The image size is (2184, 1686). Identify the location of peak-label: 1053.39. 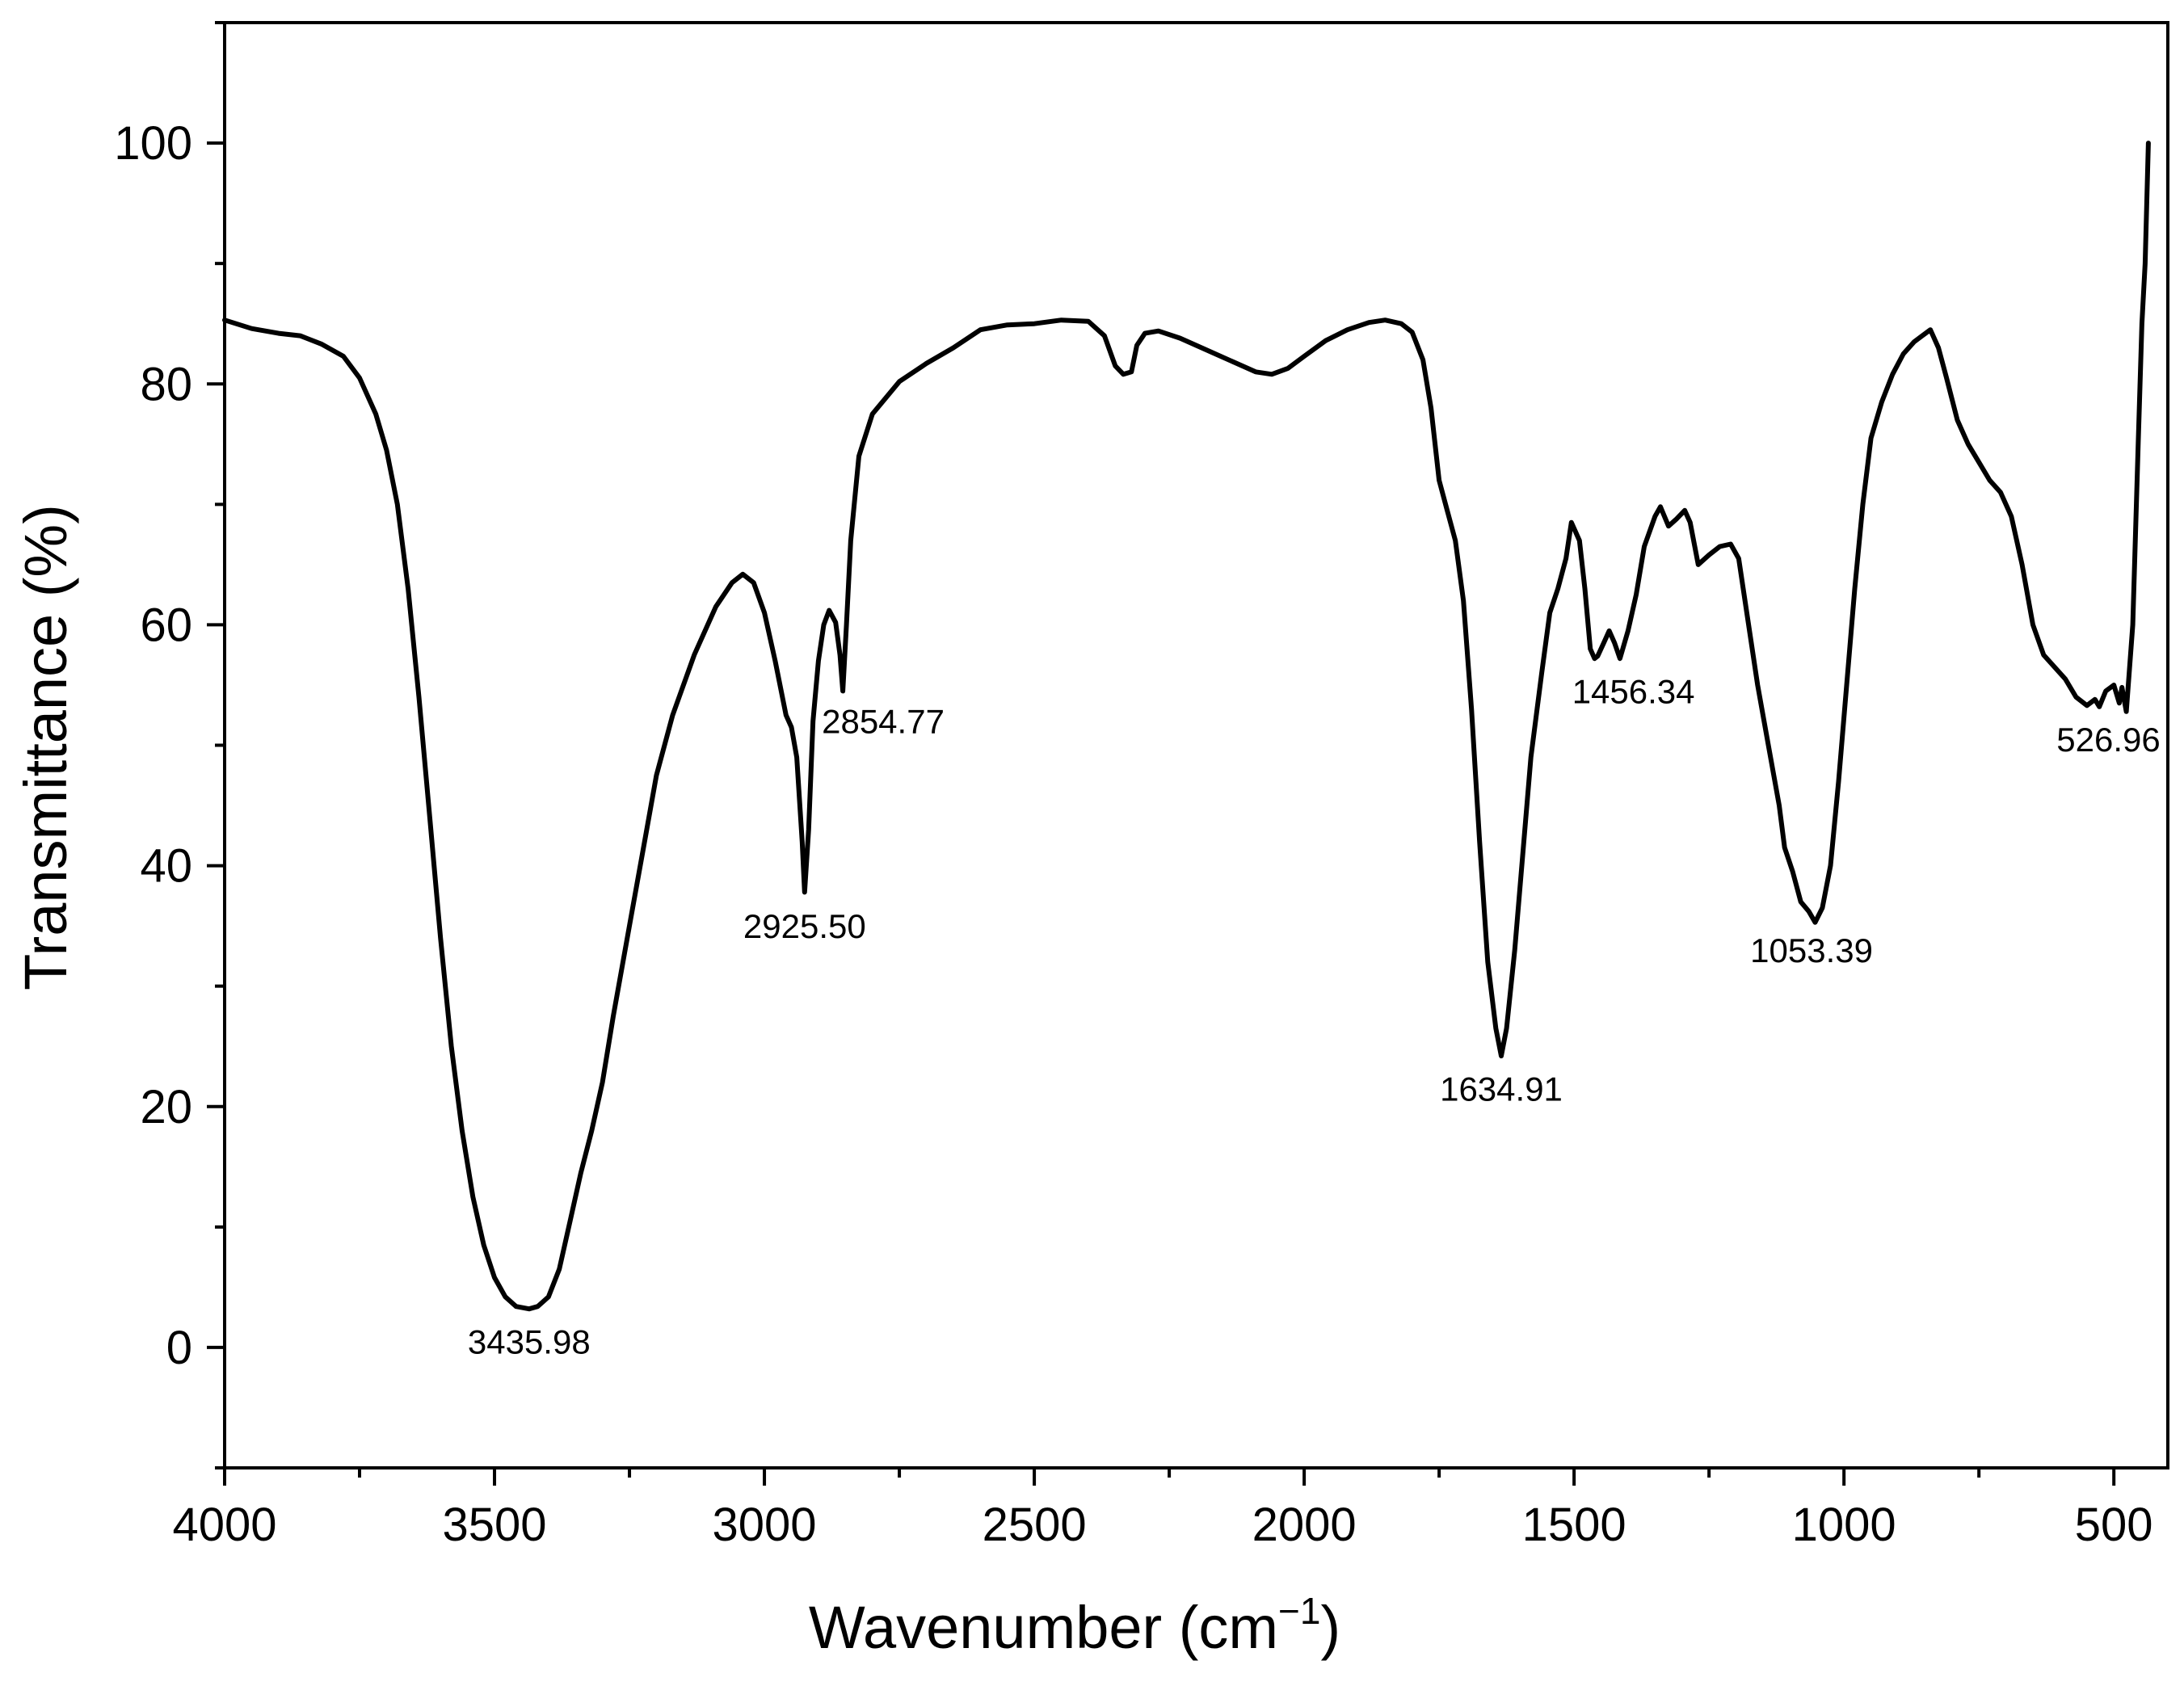
(1812, 950).